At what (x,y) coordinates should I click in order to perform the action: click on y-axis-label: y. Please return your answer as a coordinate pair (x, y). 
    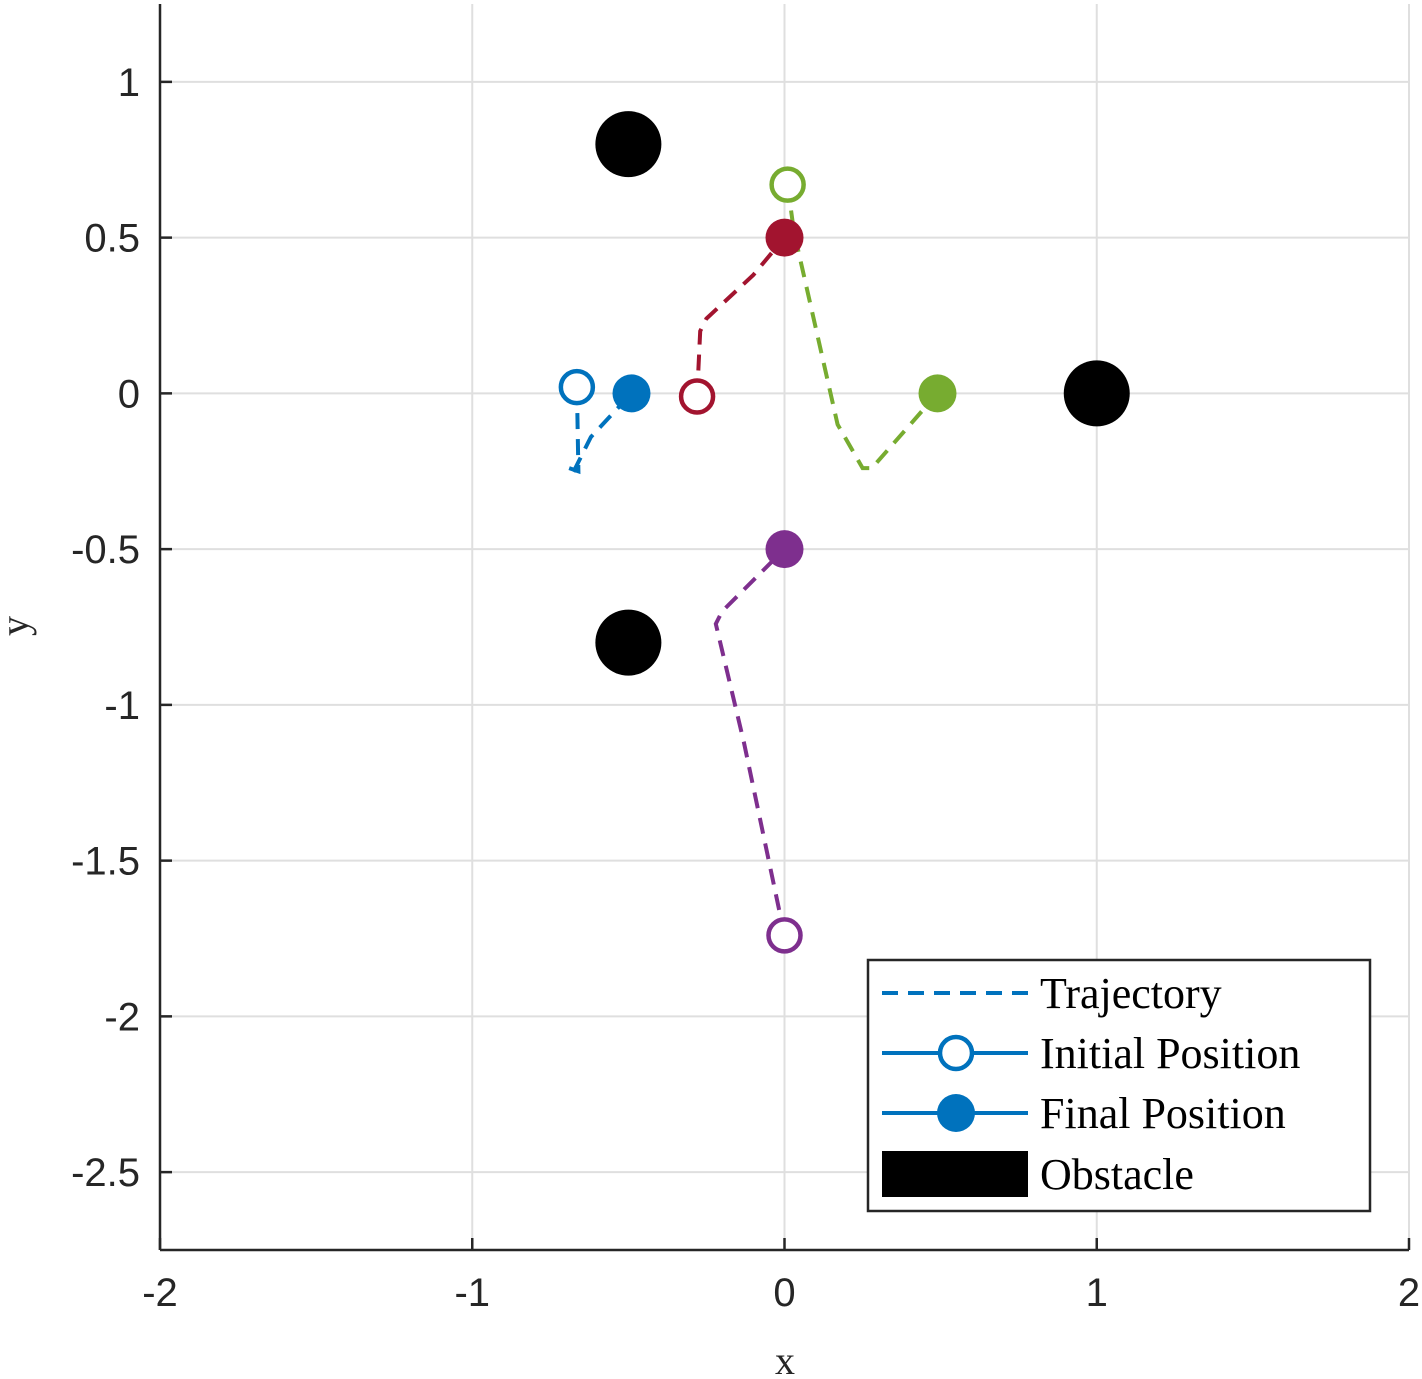
    Looking at the image, I should click on (18, 626).